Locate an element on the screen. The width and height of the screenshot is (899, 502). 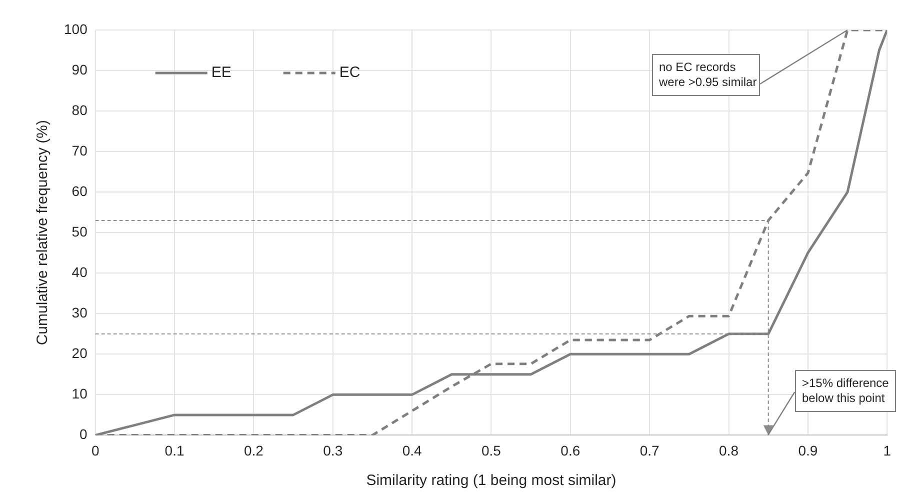
y-tick-label: 60 is located at coordinates (80, 190).